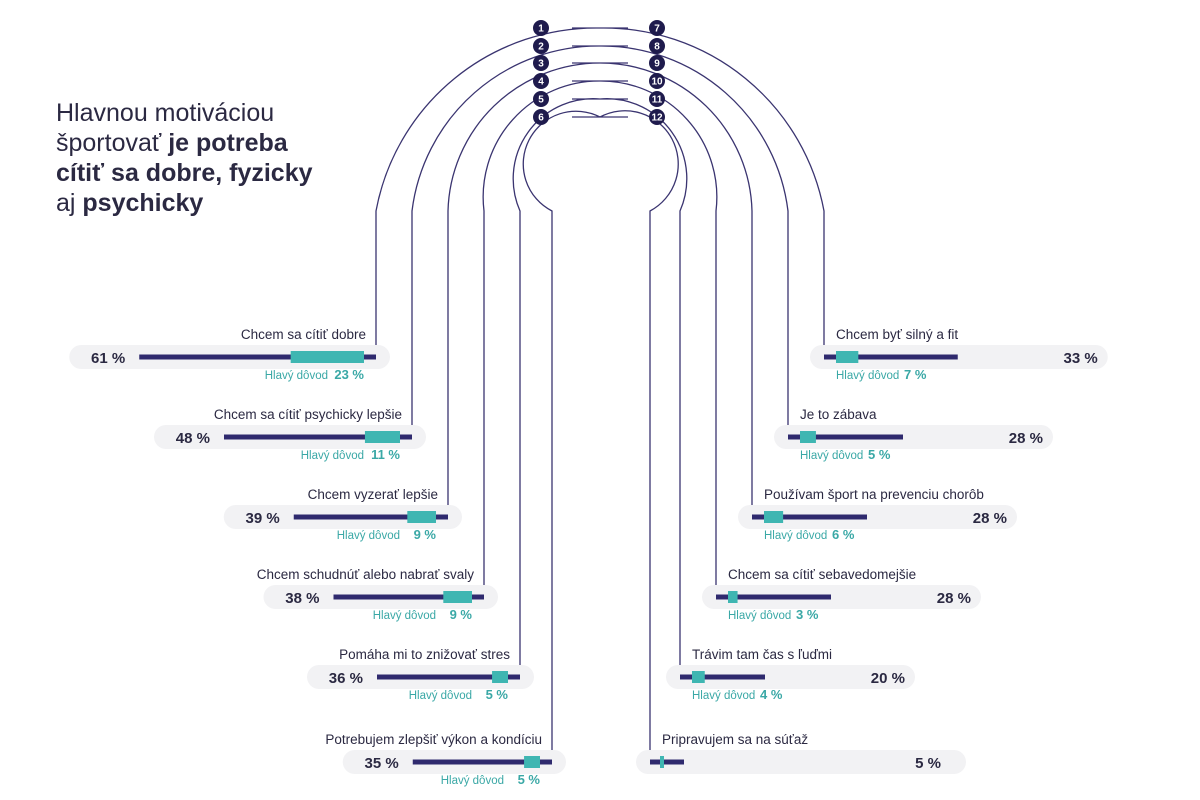  I want to click on headline-line4-regular: aj, so click(69, 203).